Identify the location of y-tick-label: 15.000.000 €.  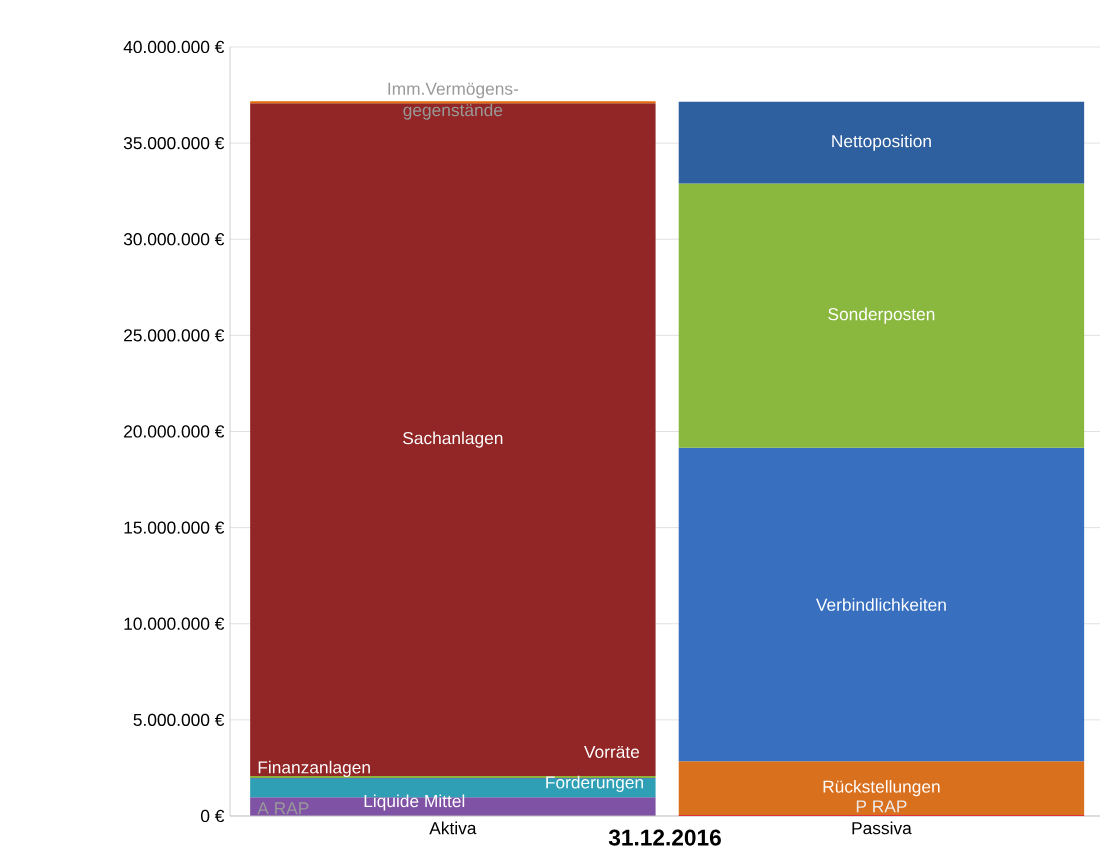
(174, 527).